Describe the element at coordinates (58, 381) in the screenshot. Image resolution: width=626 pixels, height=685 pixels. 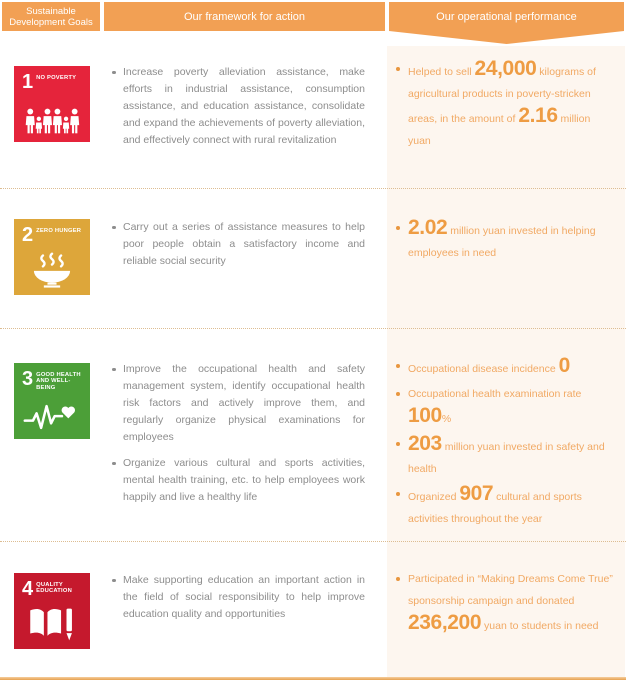
I see `sdg-label: Good Health and Well-Being` at that location.